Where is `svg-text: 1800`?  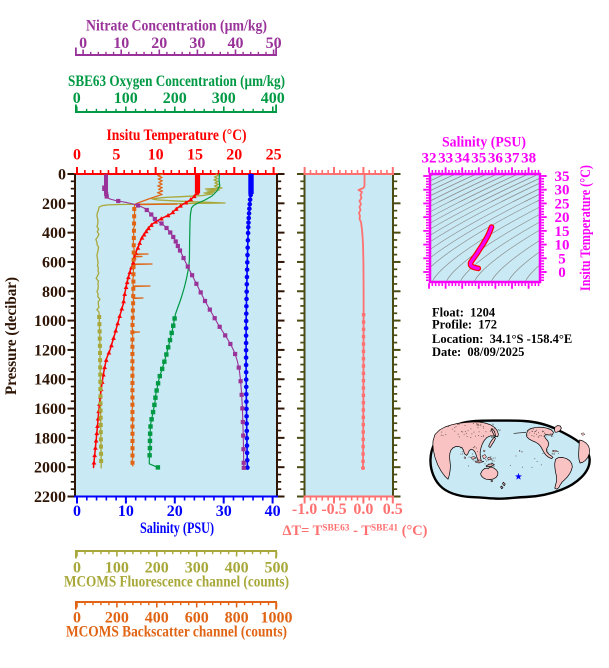
svg-text: 1800 is located at coordinates (50, 438).